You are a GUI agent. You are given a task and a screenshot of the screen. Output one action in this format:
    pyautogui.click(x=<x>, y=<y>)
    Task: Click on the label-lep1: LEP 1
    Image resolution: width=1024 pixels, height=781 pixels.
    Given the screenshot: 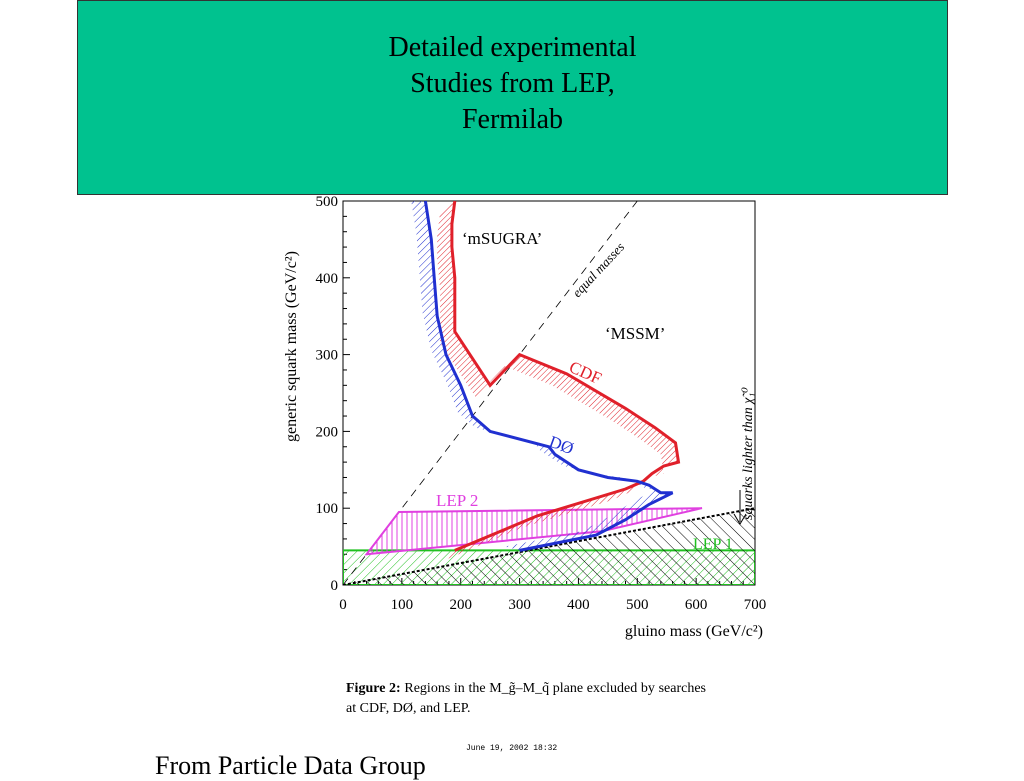 What is the action you would take?
    pyautogui.click(x=713, y=544)
    